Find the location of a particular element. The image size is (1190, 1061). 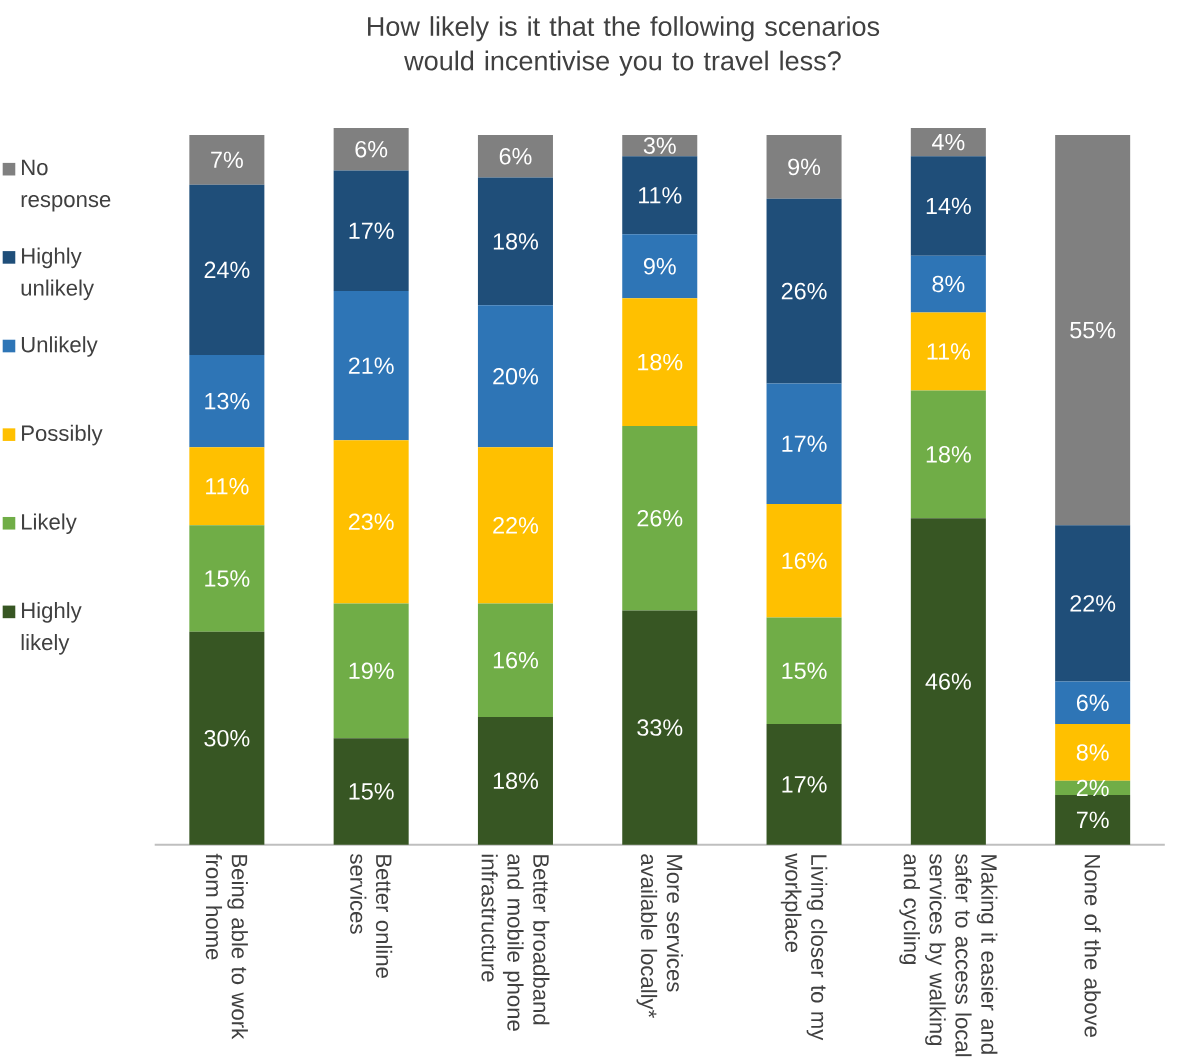

x-tick-label: Better online services is located at coordinates (371, 916).